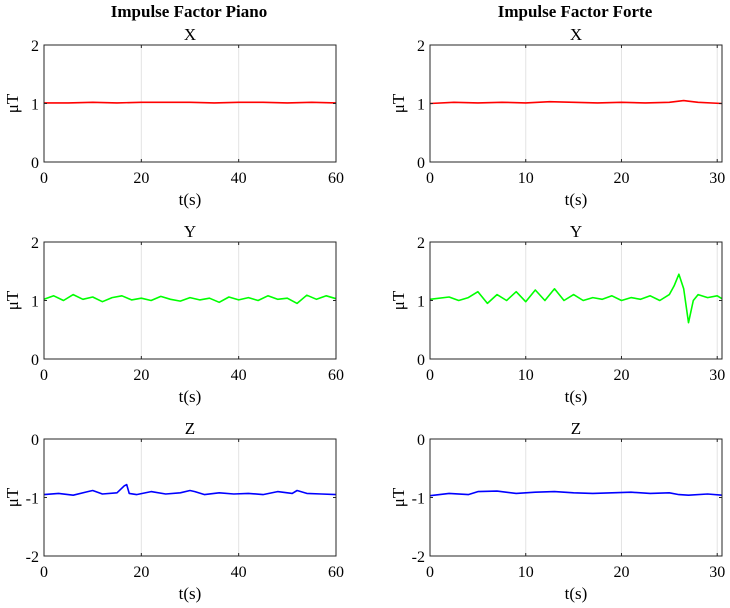 This screenshot has width=730, height=608. What do you see at coordinates (557, 117) in the screenshot?
I see `subplot-2: 0 10 20 30 0 1 2 Xt(s) μT` at bounding box center [557, 117].